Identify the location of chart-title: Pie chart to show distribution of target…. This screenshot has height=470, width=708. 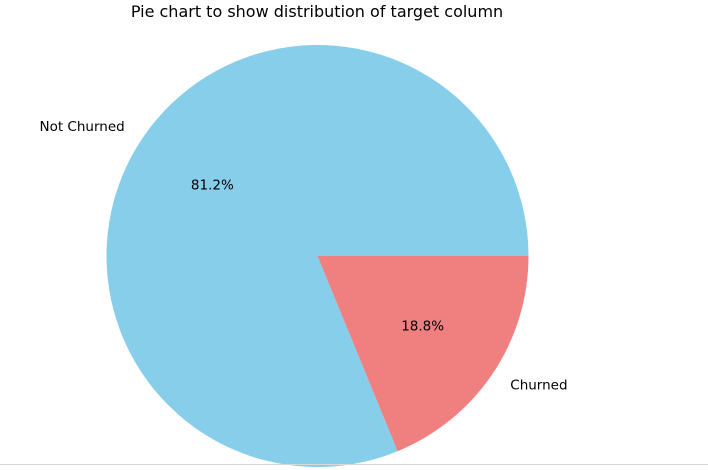
(317, 11).